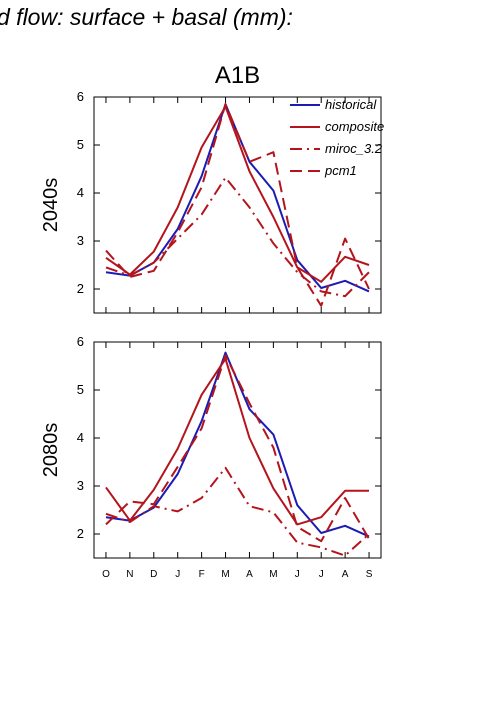 The image size is (501, 709). Describe the element at coordinates (351, 104) in the screenshot. I see `legend-label: historical` at that location.